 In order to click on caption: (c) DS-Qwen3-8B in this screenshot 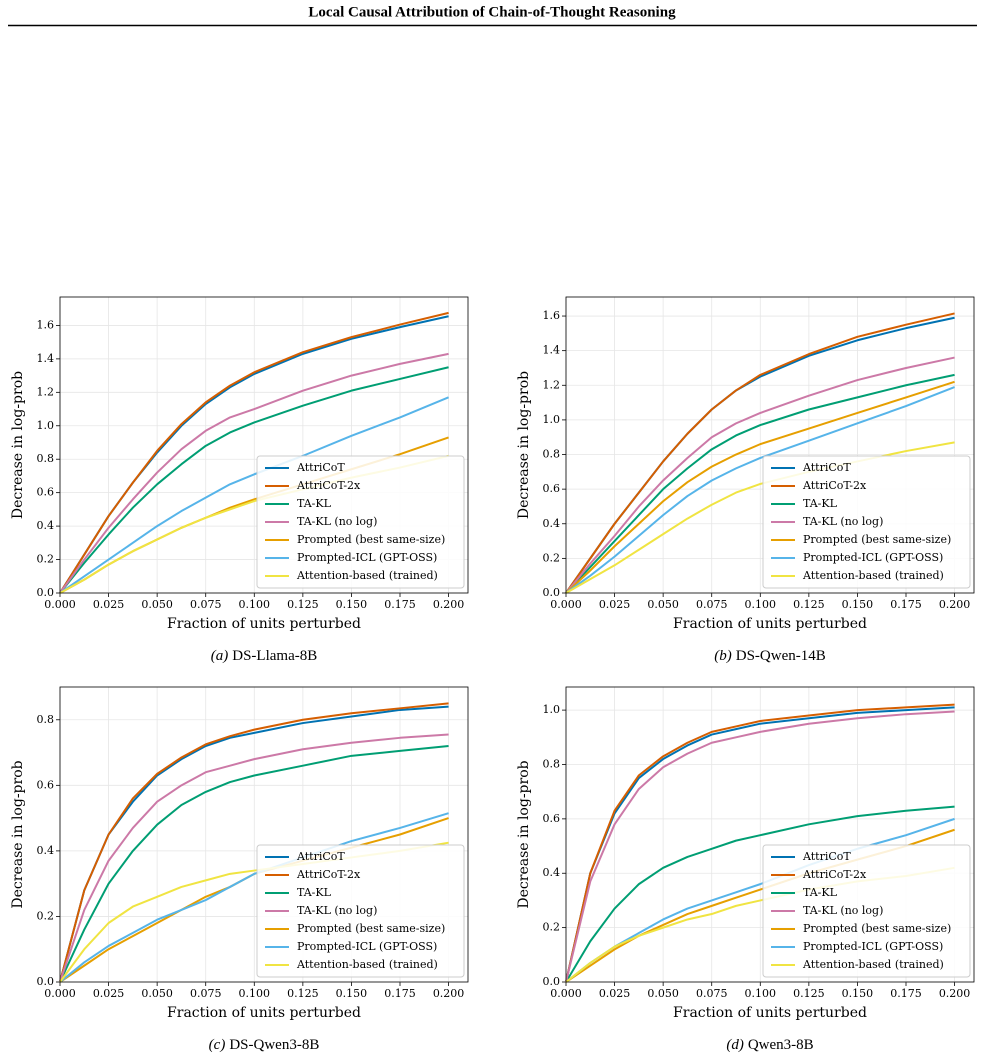, I will do `click(264, 1045)`.